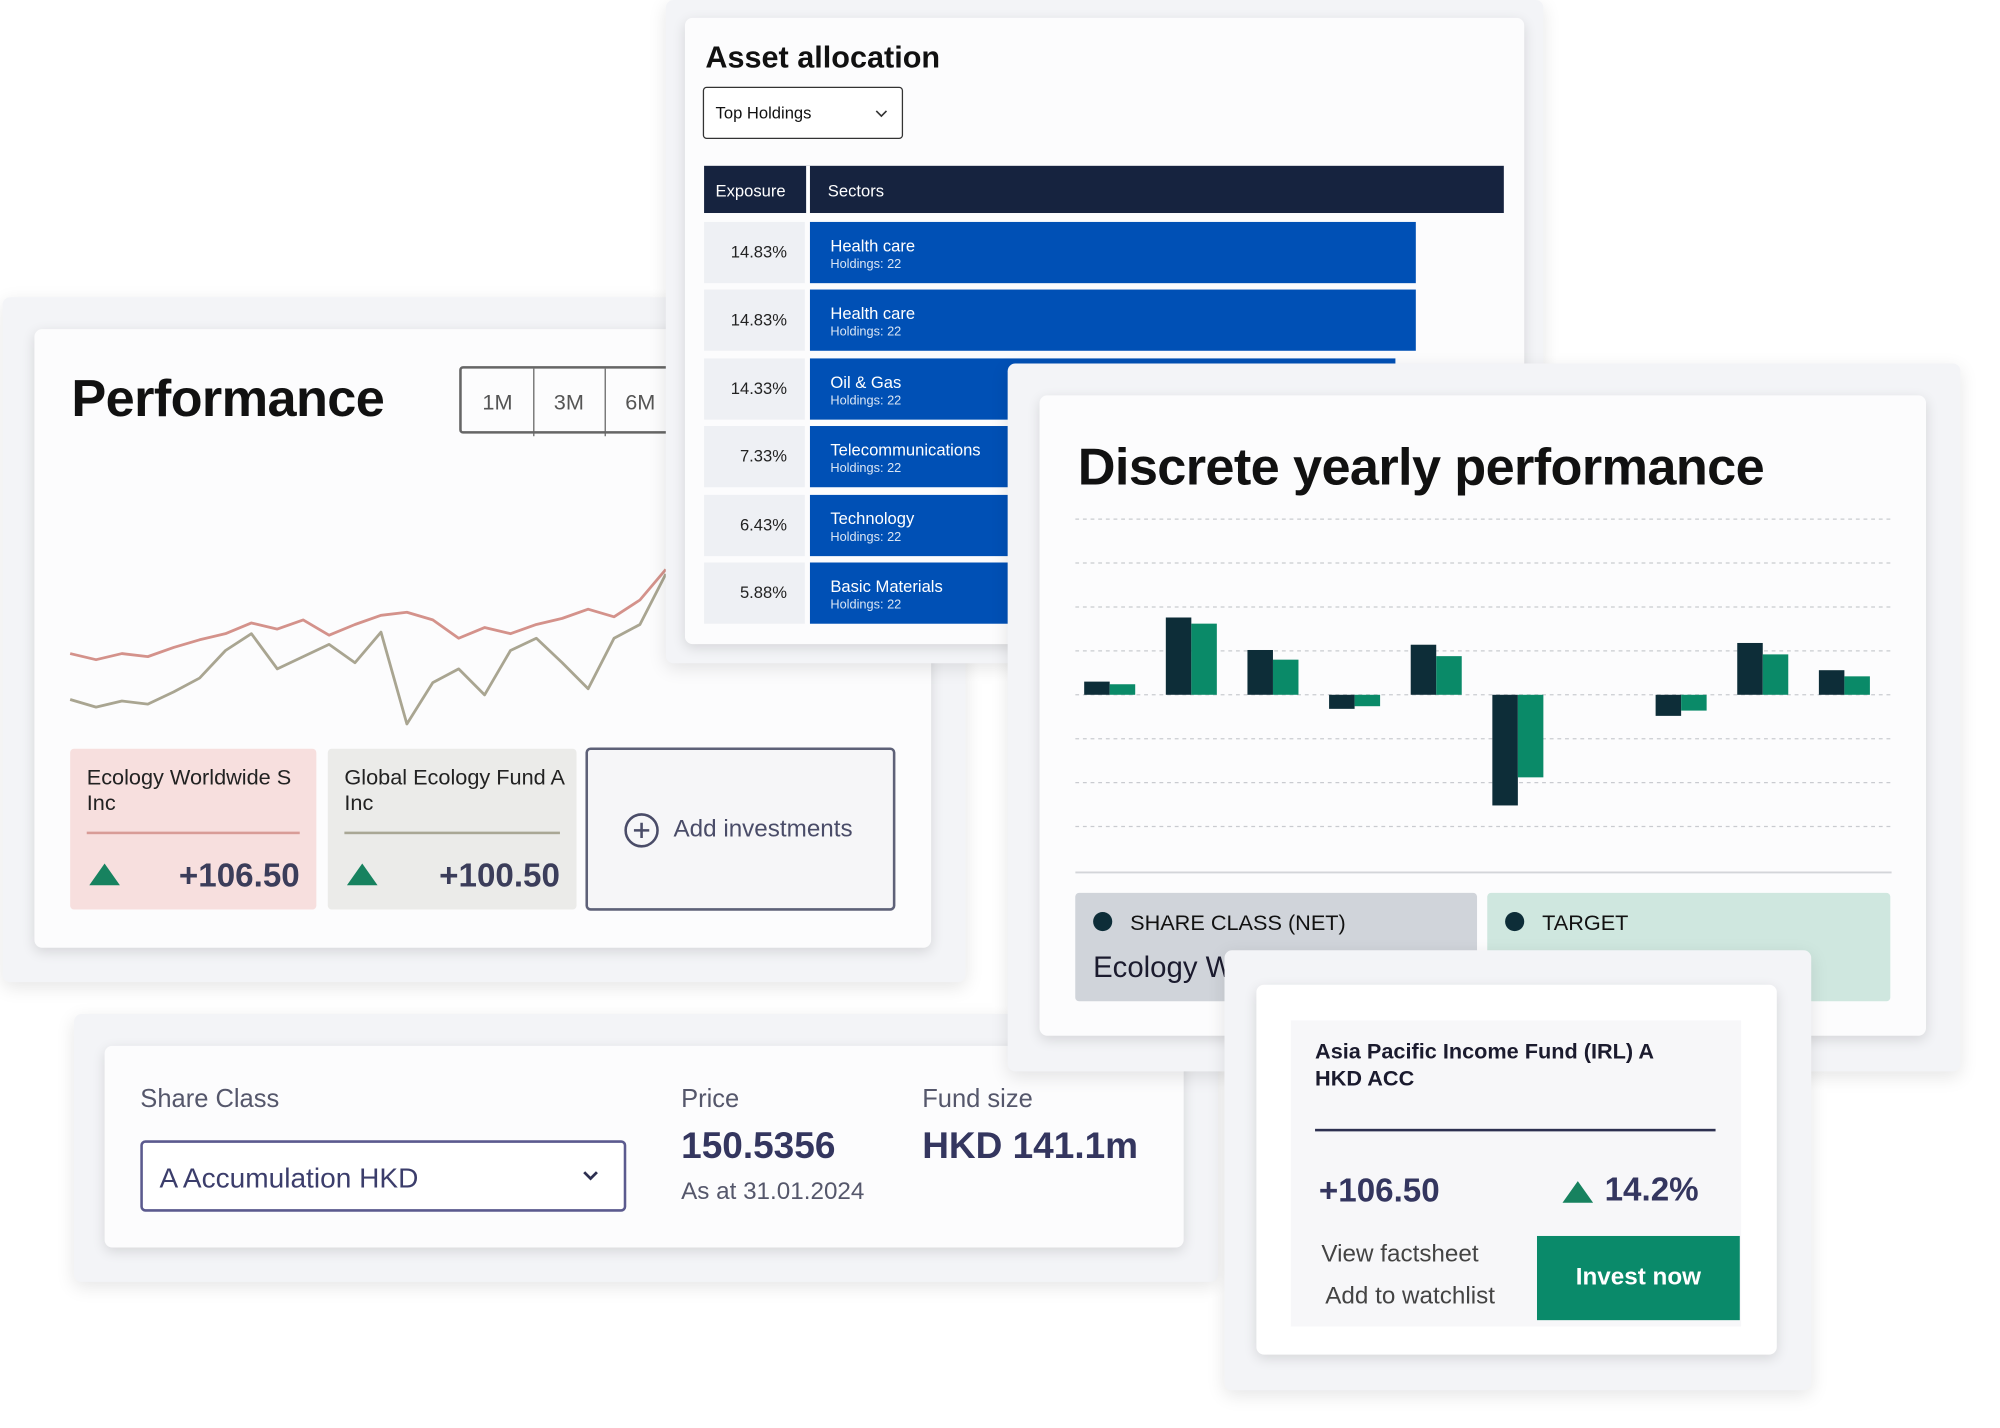 This screenshot has height=1428, width=2000. Describe the element at coordinates (1238, 922) in the screenshot. I see `legend-label: SHARE CLASS (NET)` at that location.